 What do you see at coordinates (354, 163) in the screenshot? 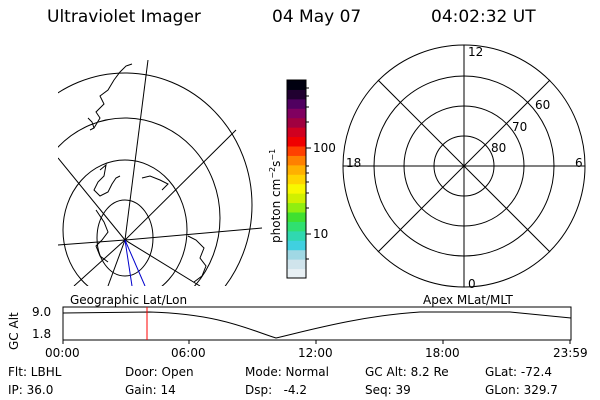
I see `polar-label-18: 18` at bounding box center [354, 163].